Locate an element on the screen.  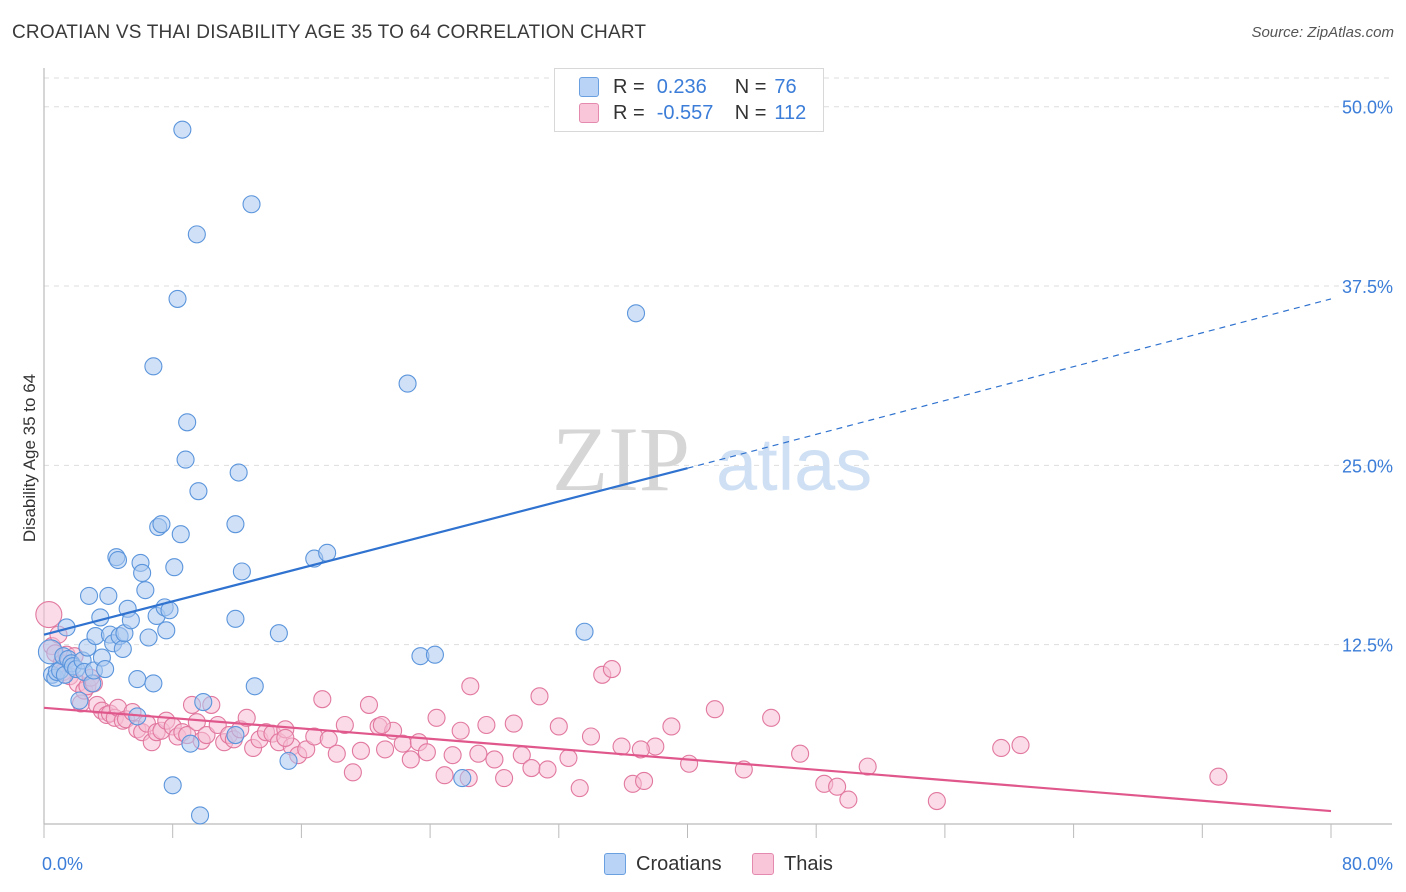
croatians-legend-swatch is located at coordinates (615, 864).